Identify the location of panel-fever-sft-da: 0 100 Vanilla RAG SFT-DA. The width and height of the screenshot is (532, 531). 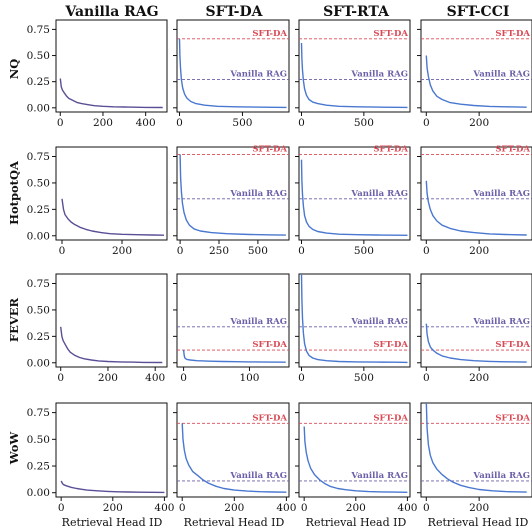
(231, 328).